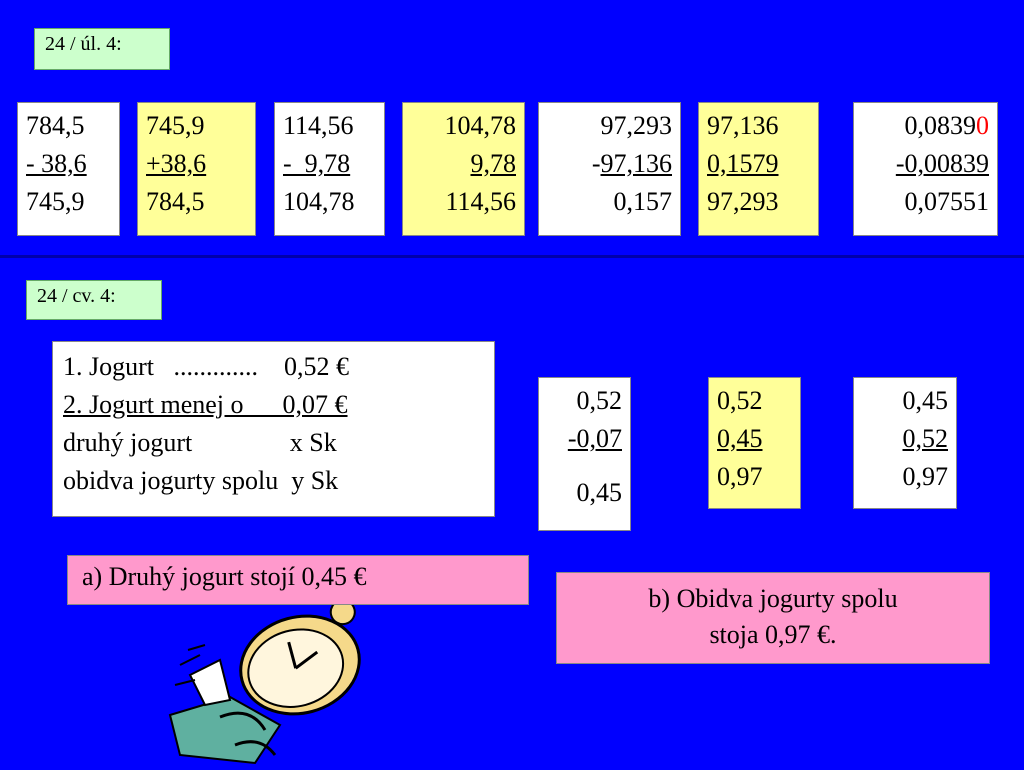  I want to click on calc-line: - 9,78, so click(317, 163).